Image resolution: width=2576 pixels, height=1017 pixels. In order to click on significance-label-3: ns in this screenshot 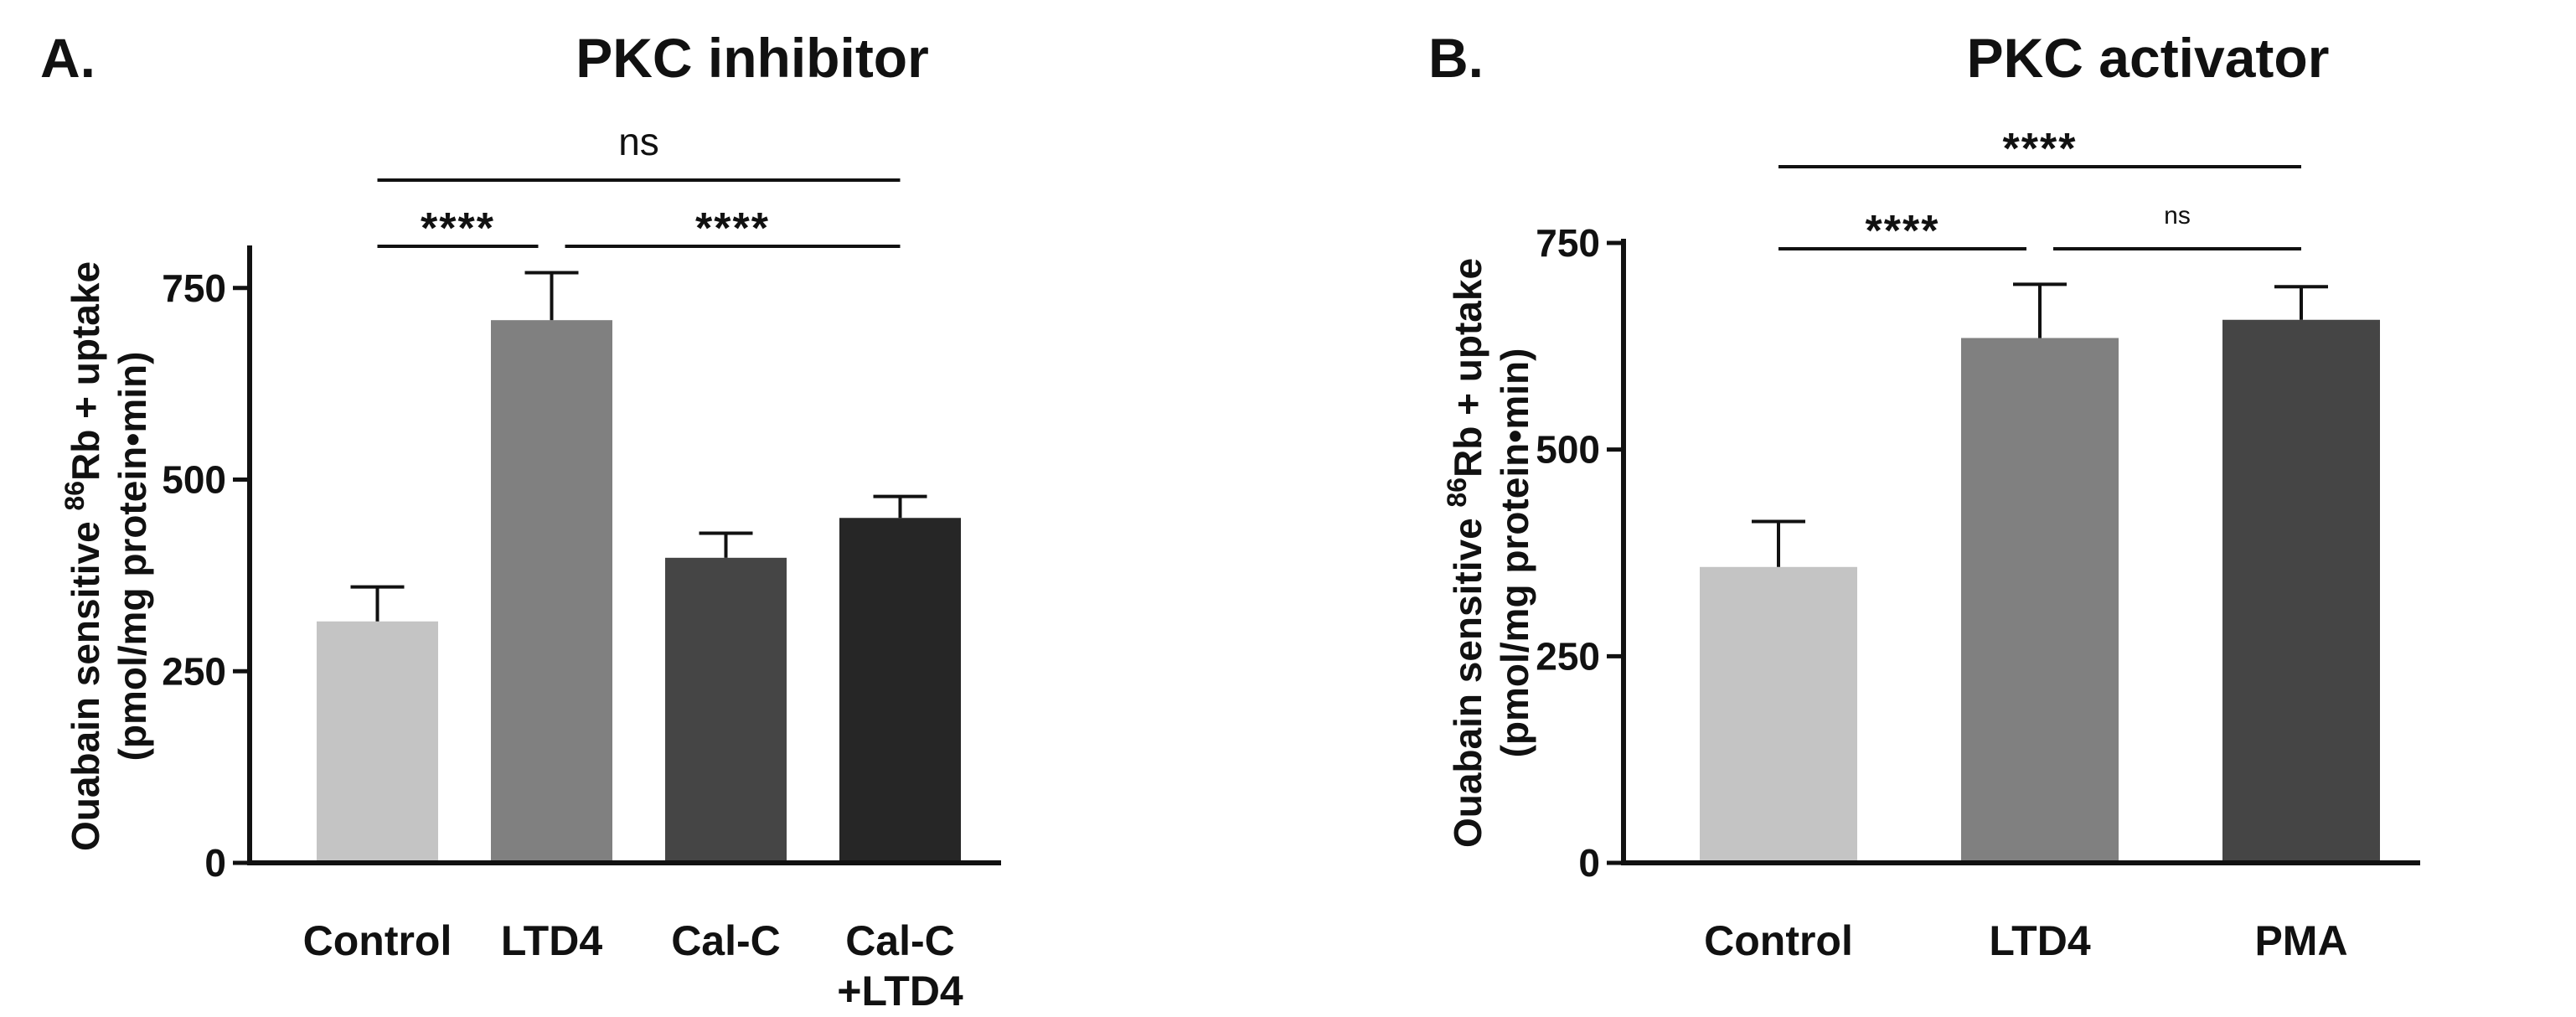, I will do `click(2177, 216)`.